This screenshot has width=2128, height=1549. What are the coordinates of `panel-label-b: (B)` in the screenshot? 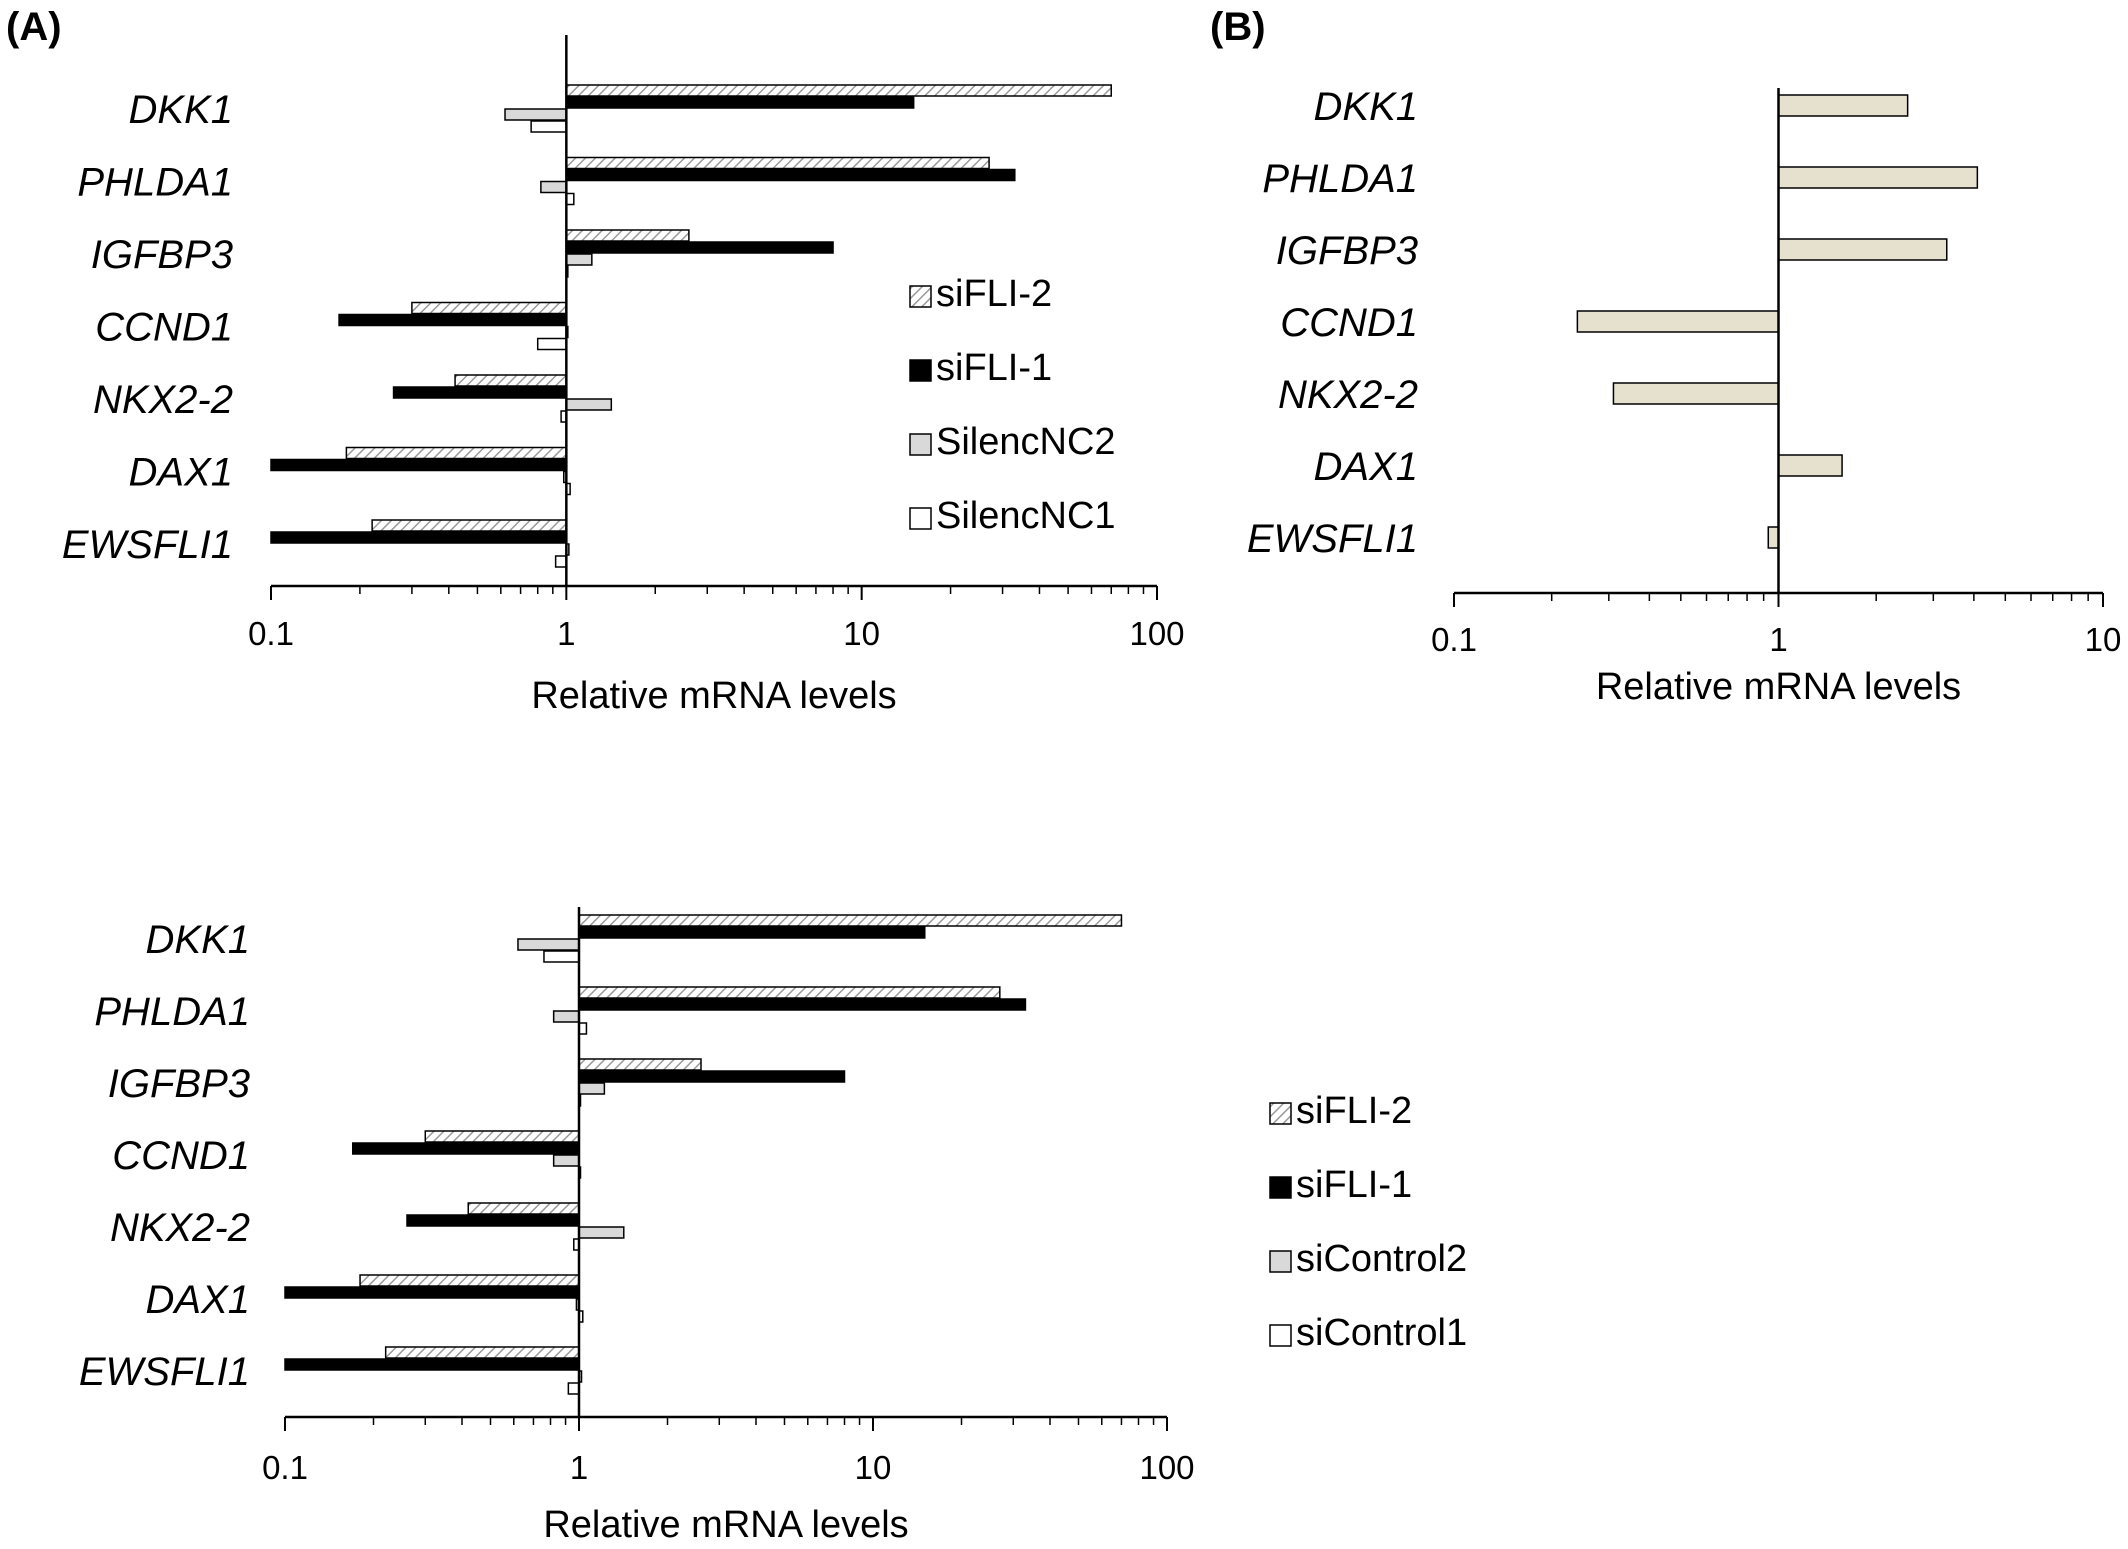 It's located at (1238, 27).